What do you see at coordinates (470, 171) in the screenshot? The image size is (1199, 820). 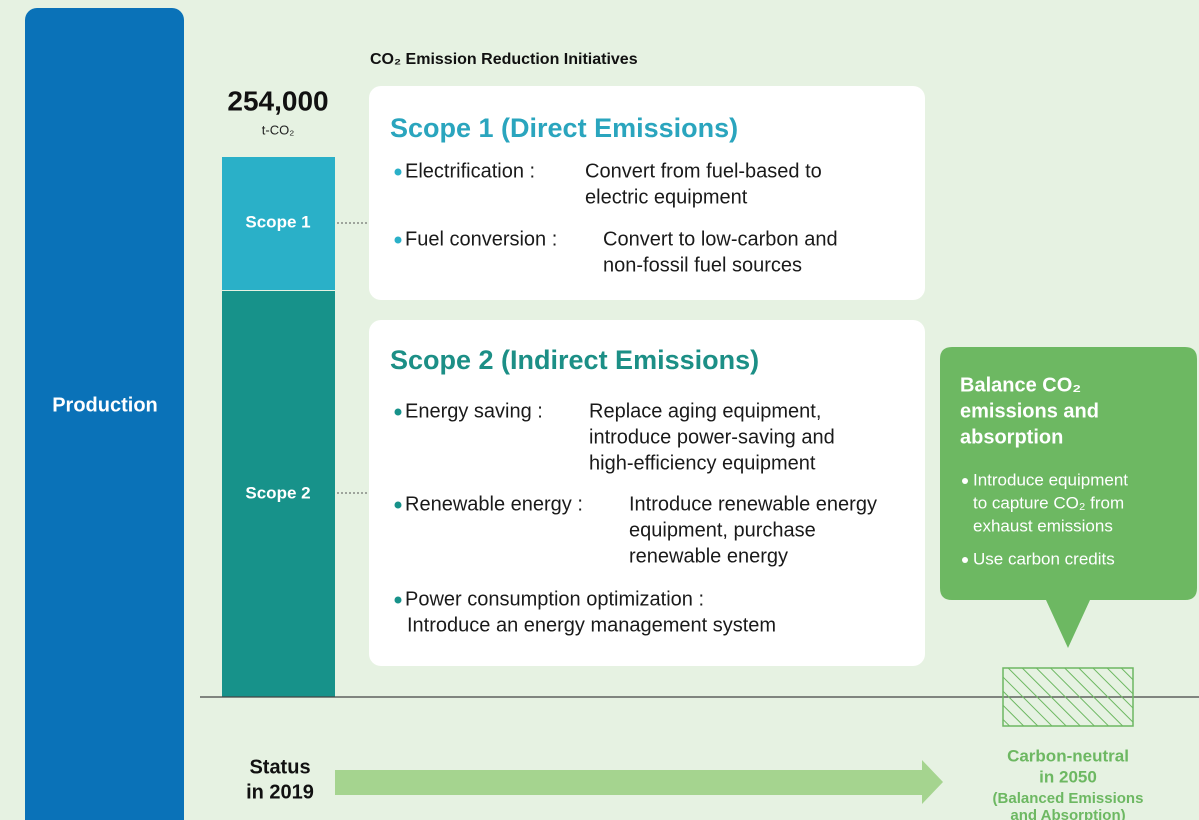 I see `item-label: Electrification :` at bounding box center [470, 171].